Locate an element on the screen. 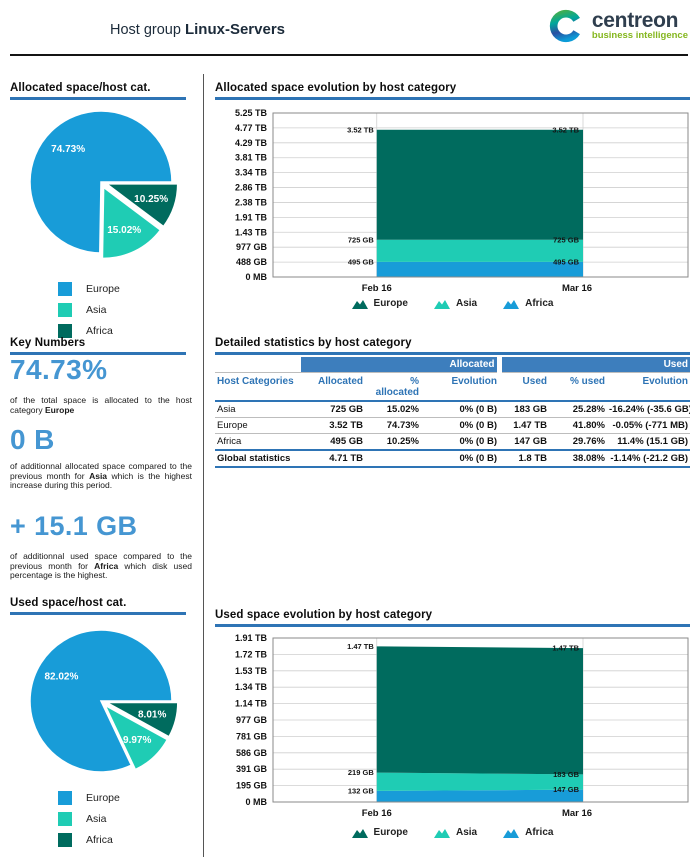 The height and width of the screenshot is (865, 698). band-value-label-right: 183 GB is located at coordinates (566, 774).